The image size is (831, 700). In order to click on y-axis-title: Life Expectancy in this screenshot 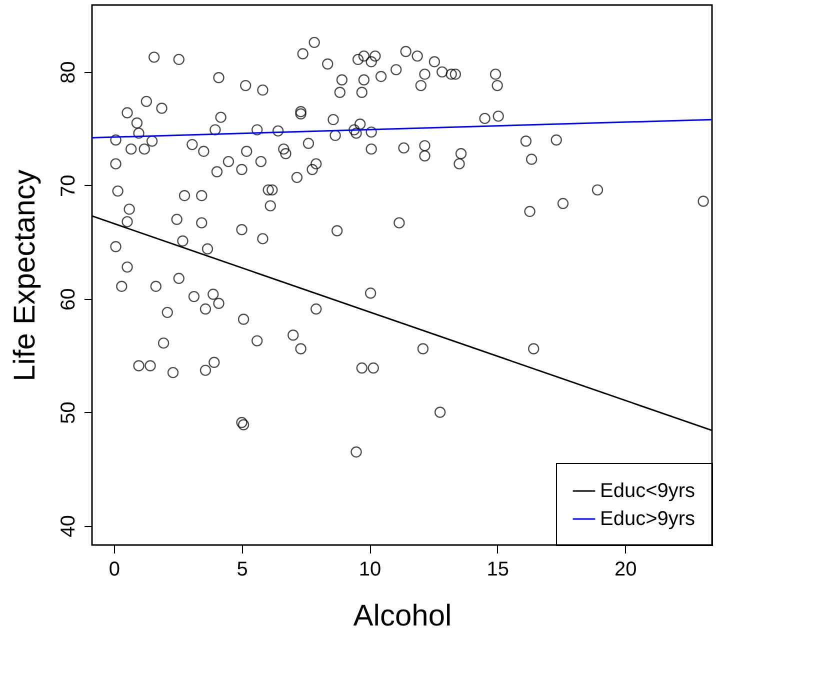, I will do `click(25, 276)`.